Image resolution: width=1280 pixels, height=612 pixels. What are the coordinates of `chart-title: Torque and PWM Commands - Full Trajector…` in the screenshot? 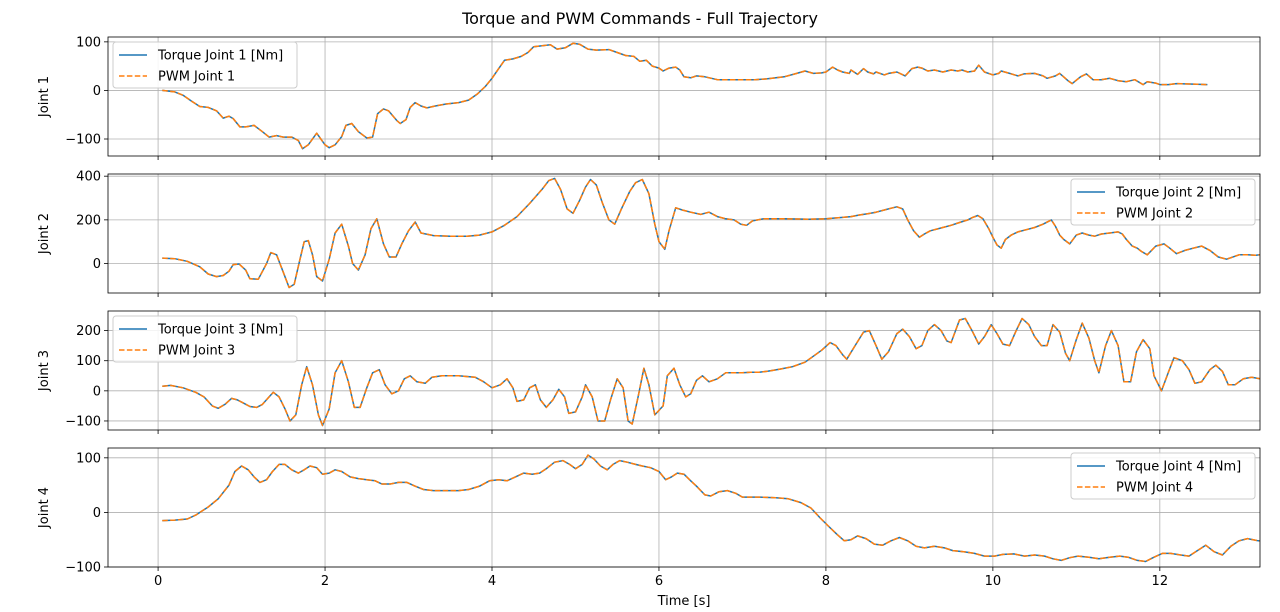 It's located at (640, 18).